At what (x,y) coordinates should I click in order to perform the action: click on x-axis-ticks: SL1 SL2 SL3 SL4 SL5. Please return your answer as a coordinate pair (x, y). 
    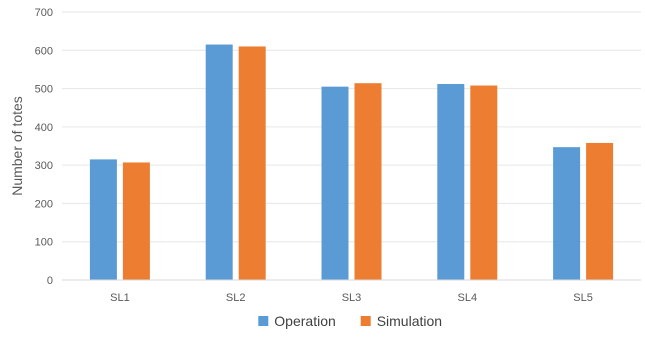
    Looking at the image, I should click on (351, 298).